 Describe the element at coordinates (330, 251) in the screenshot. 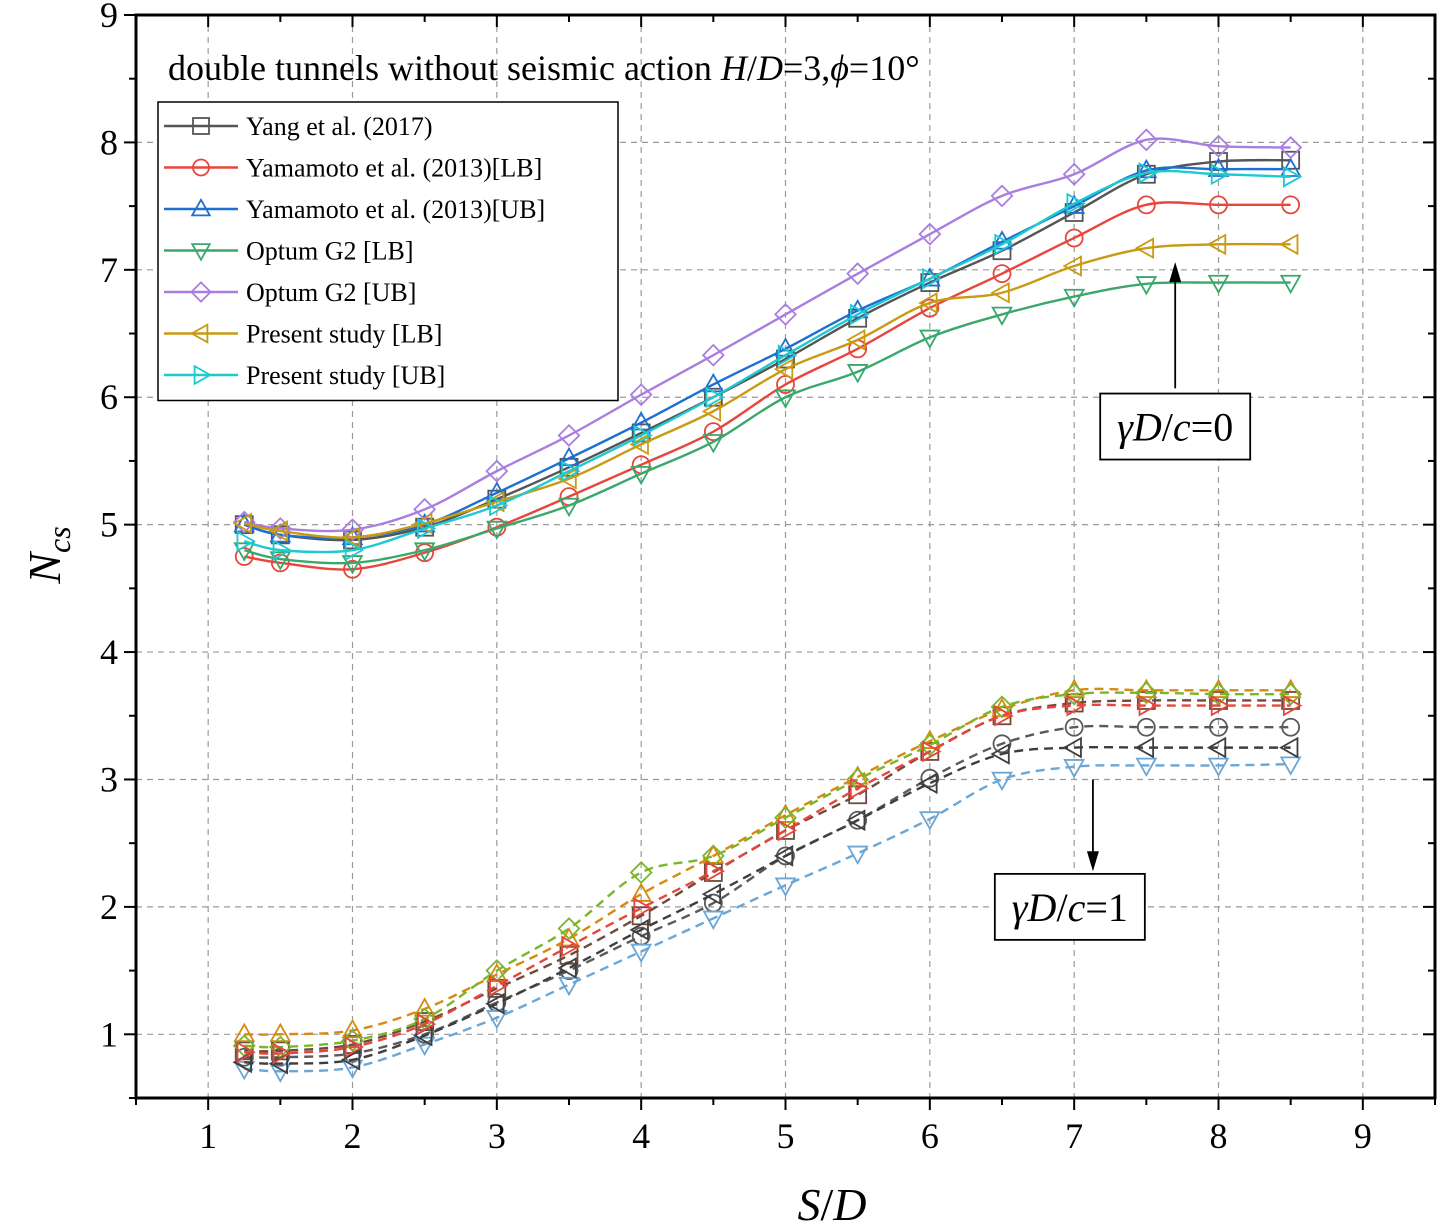

I see `legend-label-3: Optum G2 [LB]` at that location.